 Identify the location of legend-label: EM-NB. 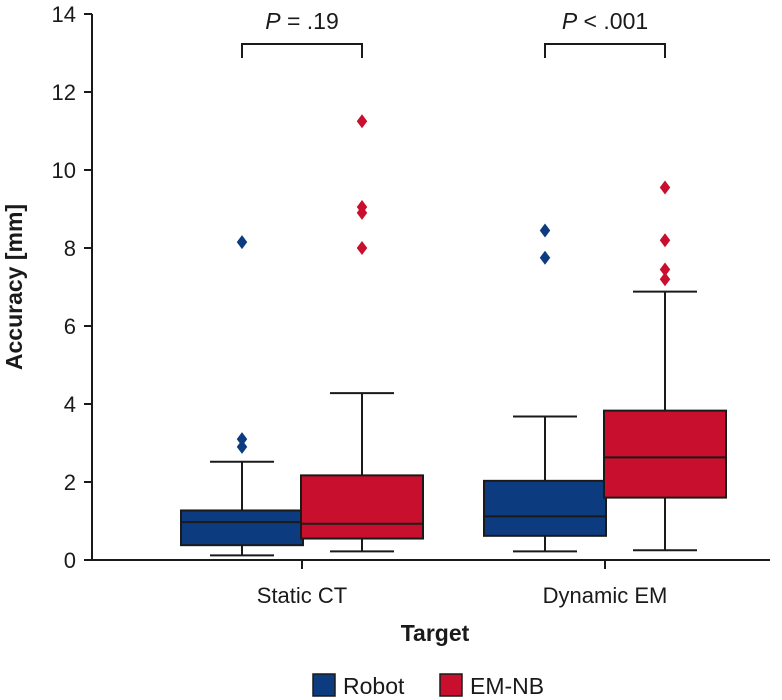
(507, 686).